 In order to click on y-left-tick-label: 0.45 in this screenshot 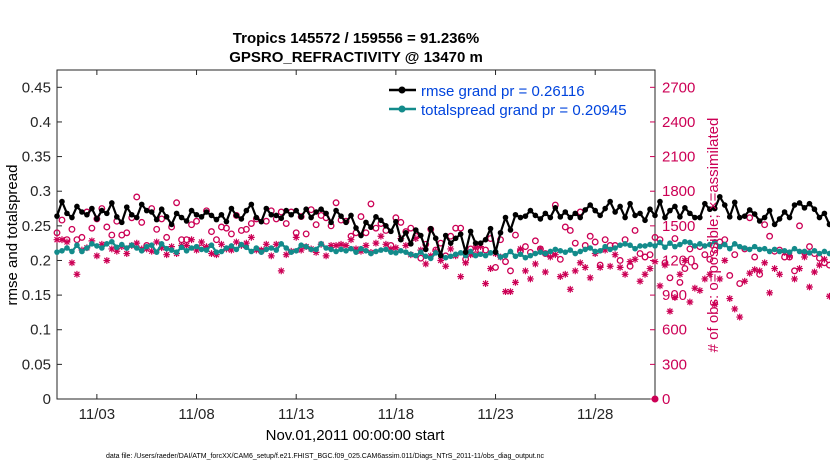, I will do `click(36, 87)`.